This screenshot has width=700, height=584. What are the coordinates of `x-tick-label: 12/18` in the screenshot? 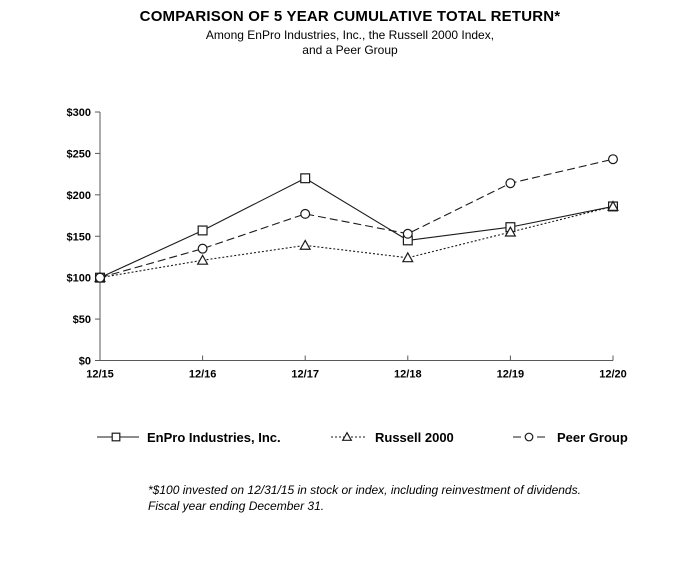 It's located at (408, 375).